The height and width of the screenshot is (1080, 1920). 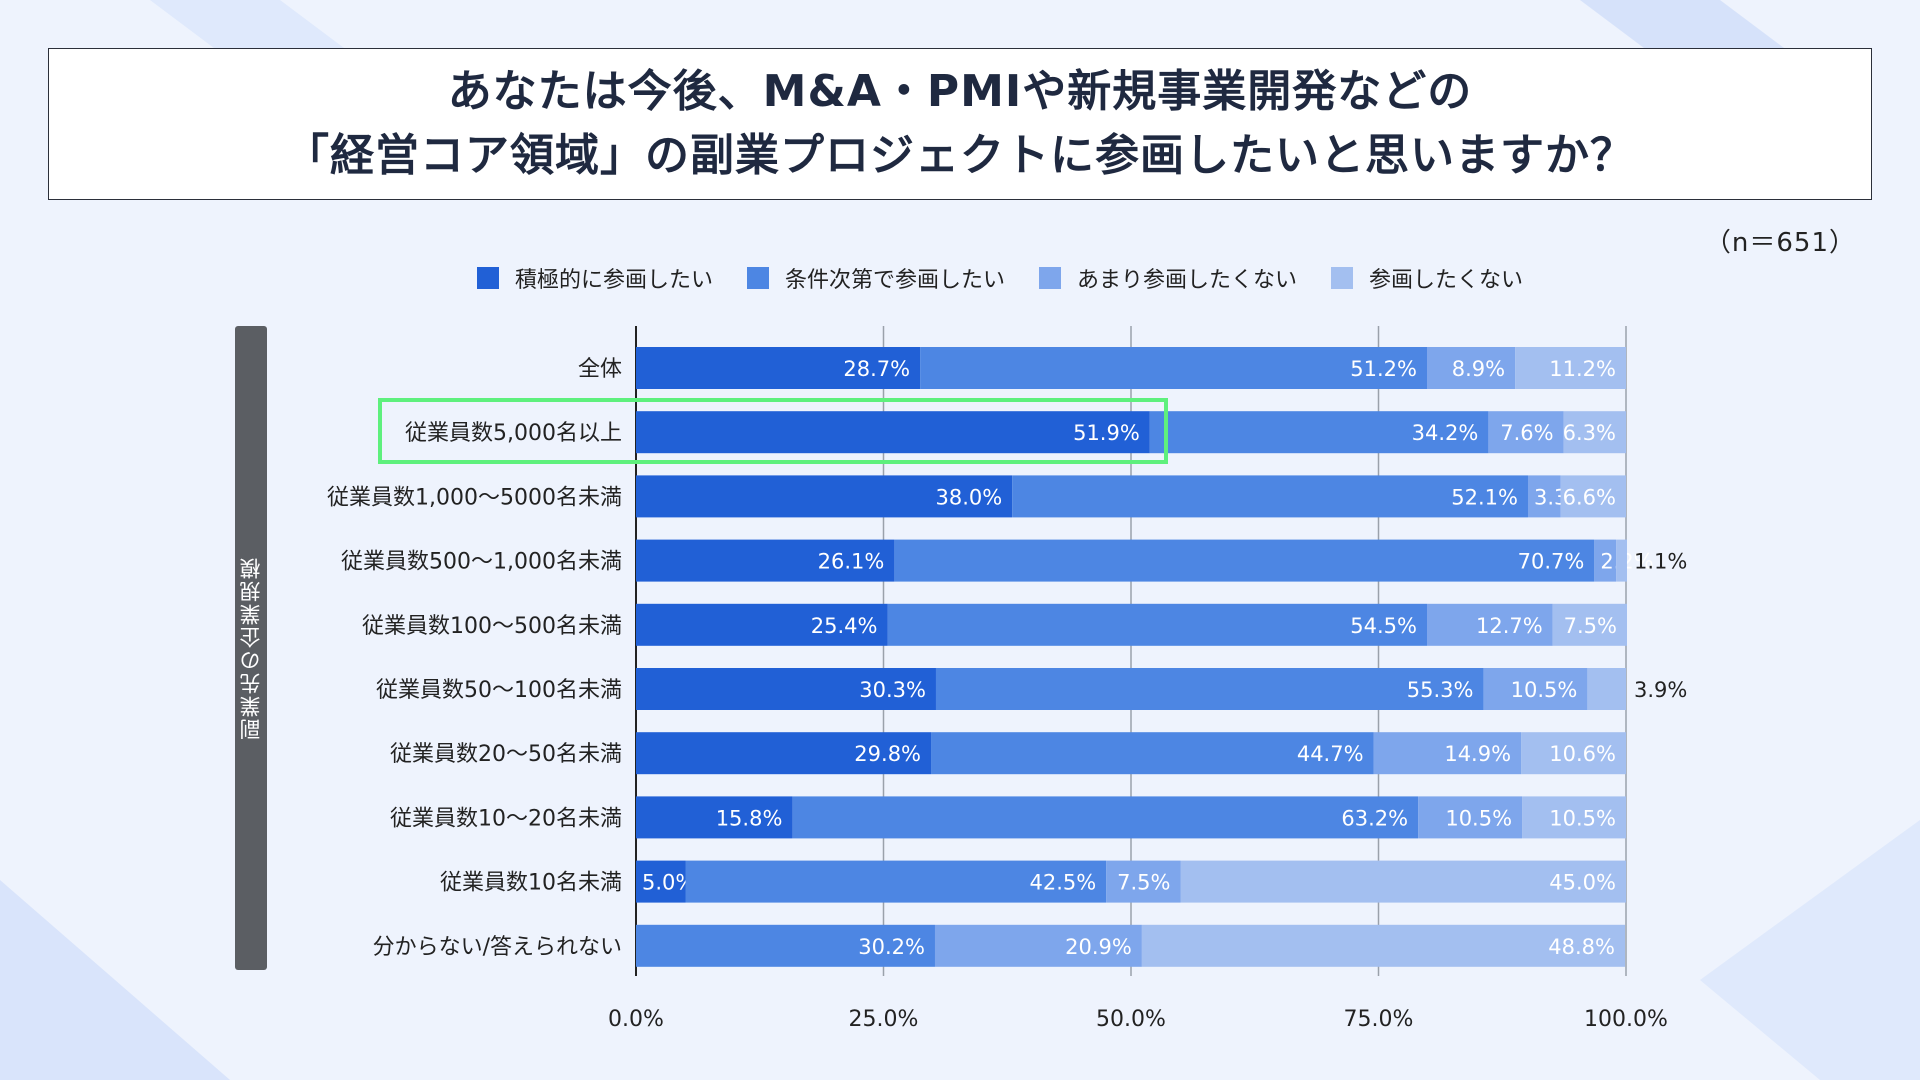 I want to click on legend-label-series-3: あまり参画したくない, so click(x=1187, y=280).